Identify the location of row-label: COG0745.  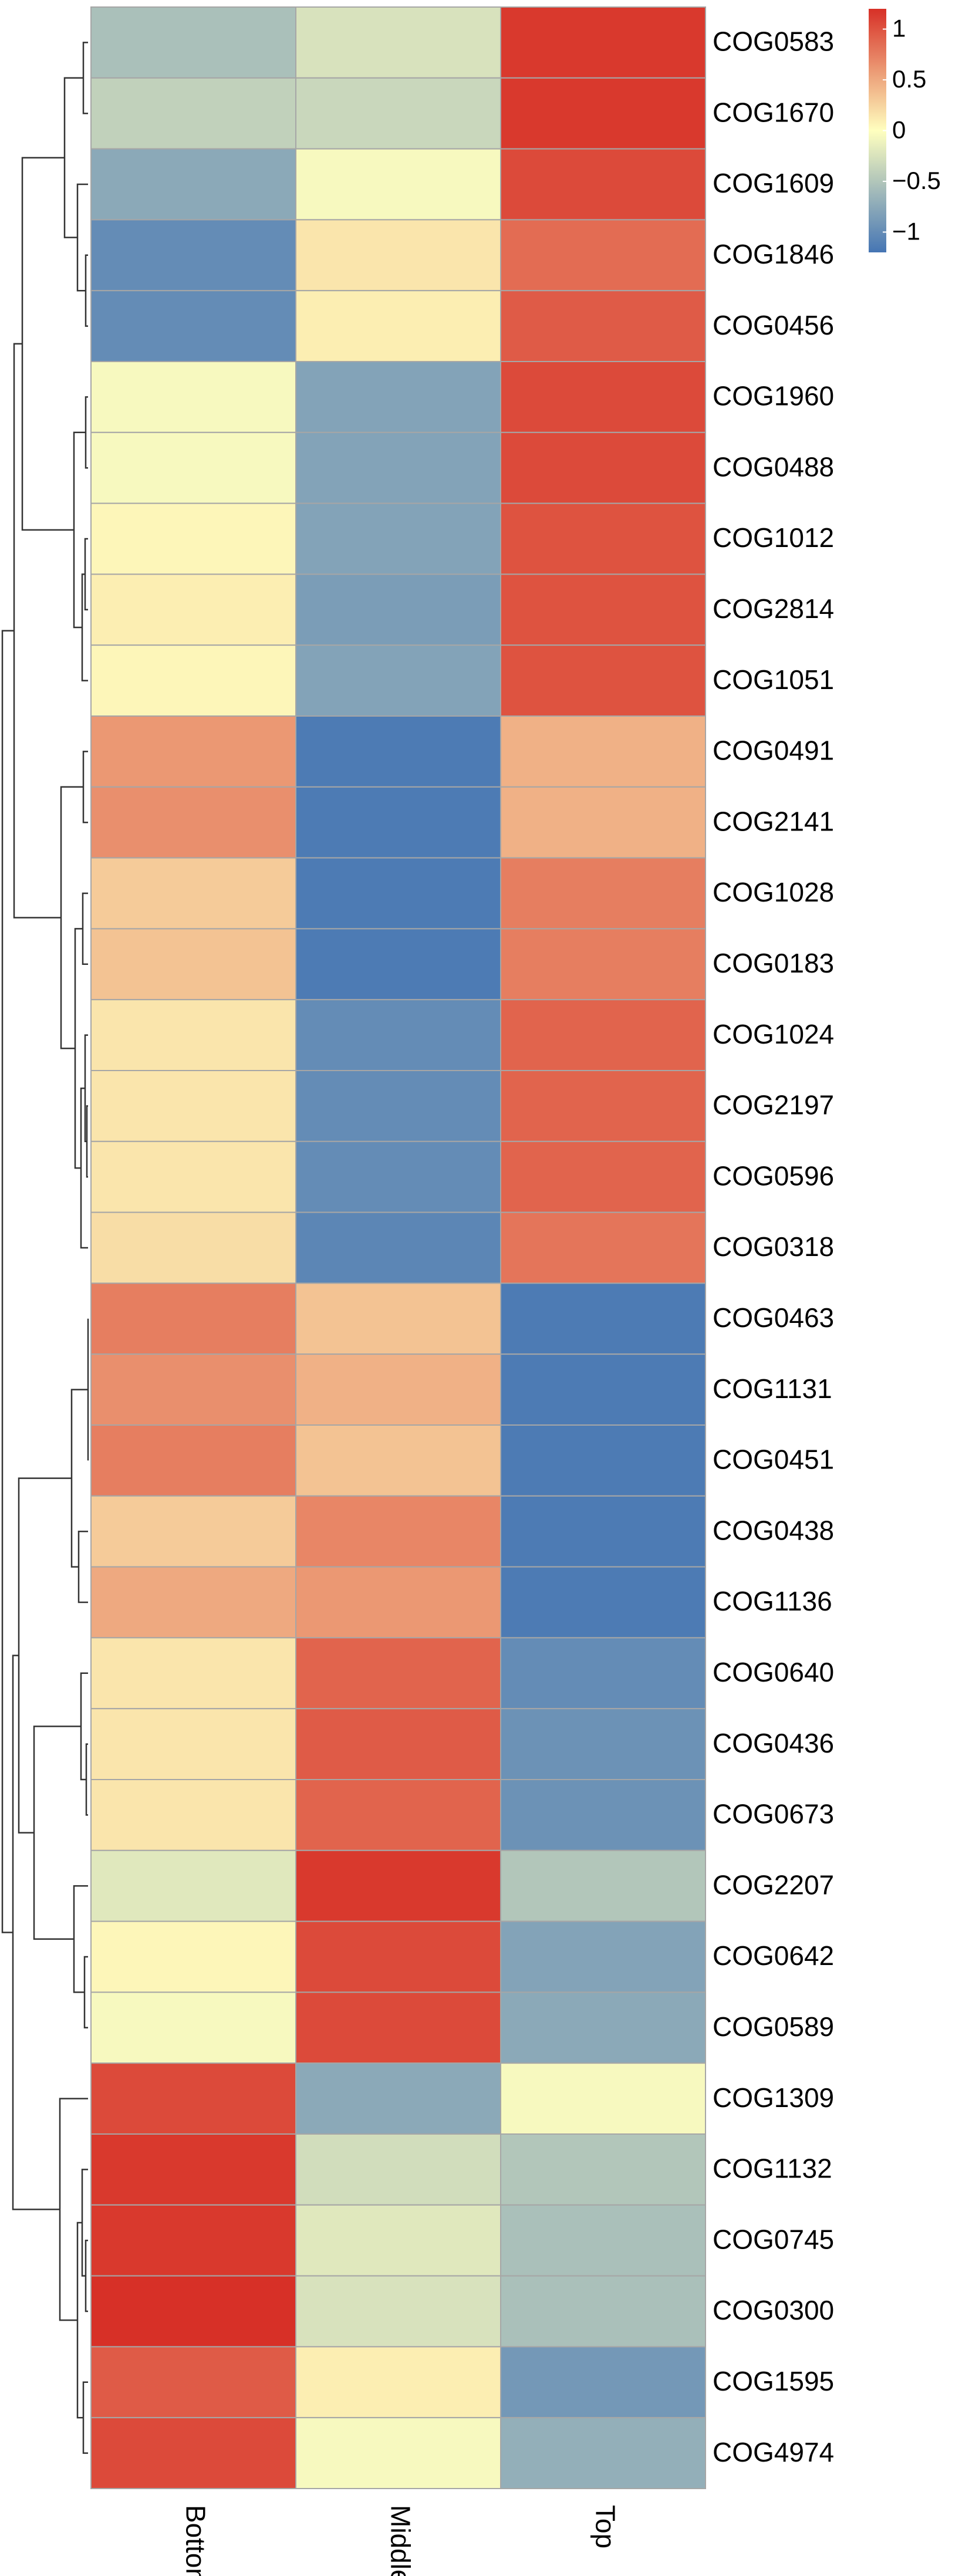
(773, 2239).